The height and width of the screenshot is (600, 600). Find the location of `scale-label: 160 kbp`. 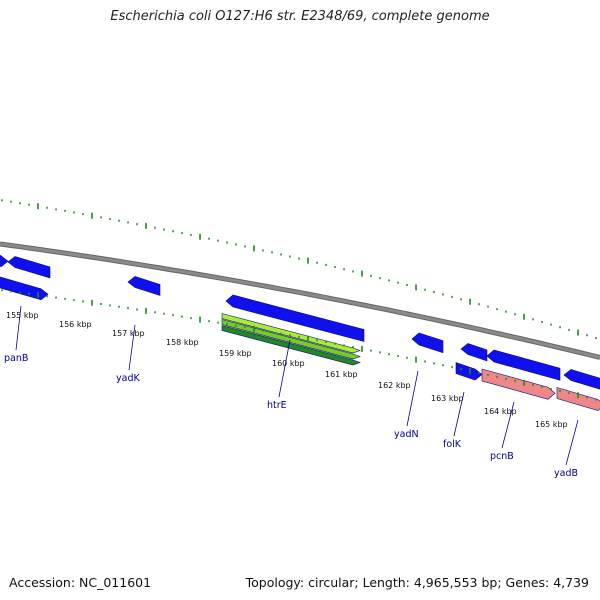

scale-label: 160 kbp is located at coordinates (288, 363).